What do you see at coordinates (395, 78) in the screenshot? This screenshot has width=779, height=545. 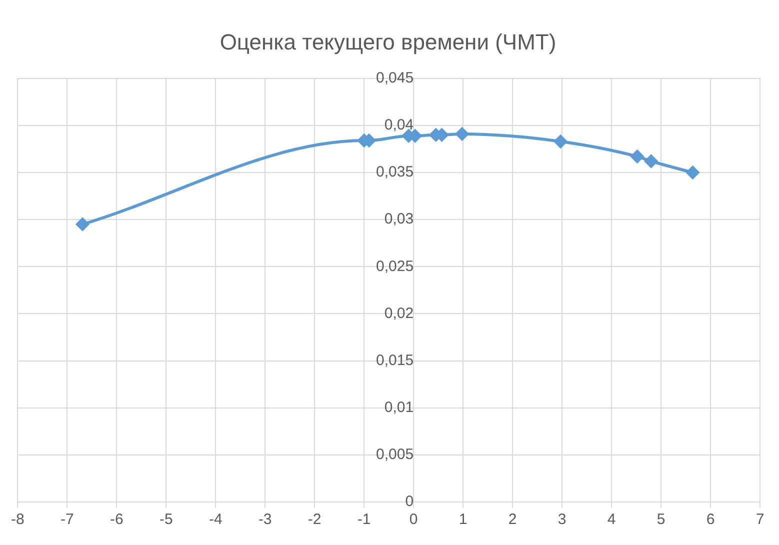 I see `y-tick-label: 0,045` at bounding box center [395, 78].